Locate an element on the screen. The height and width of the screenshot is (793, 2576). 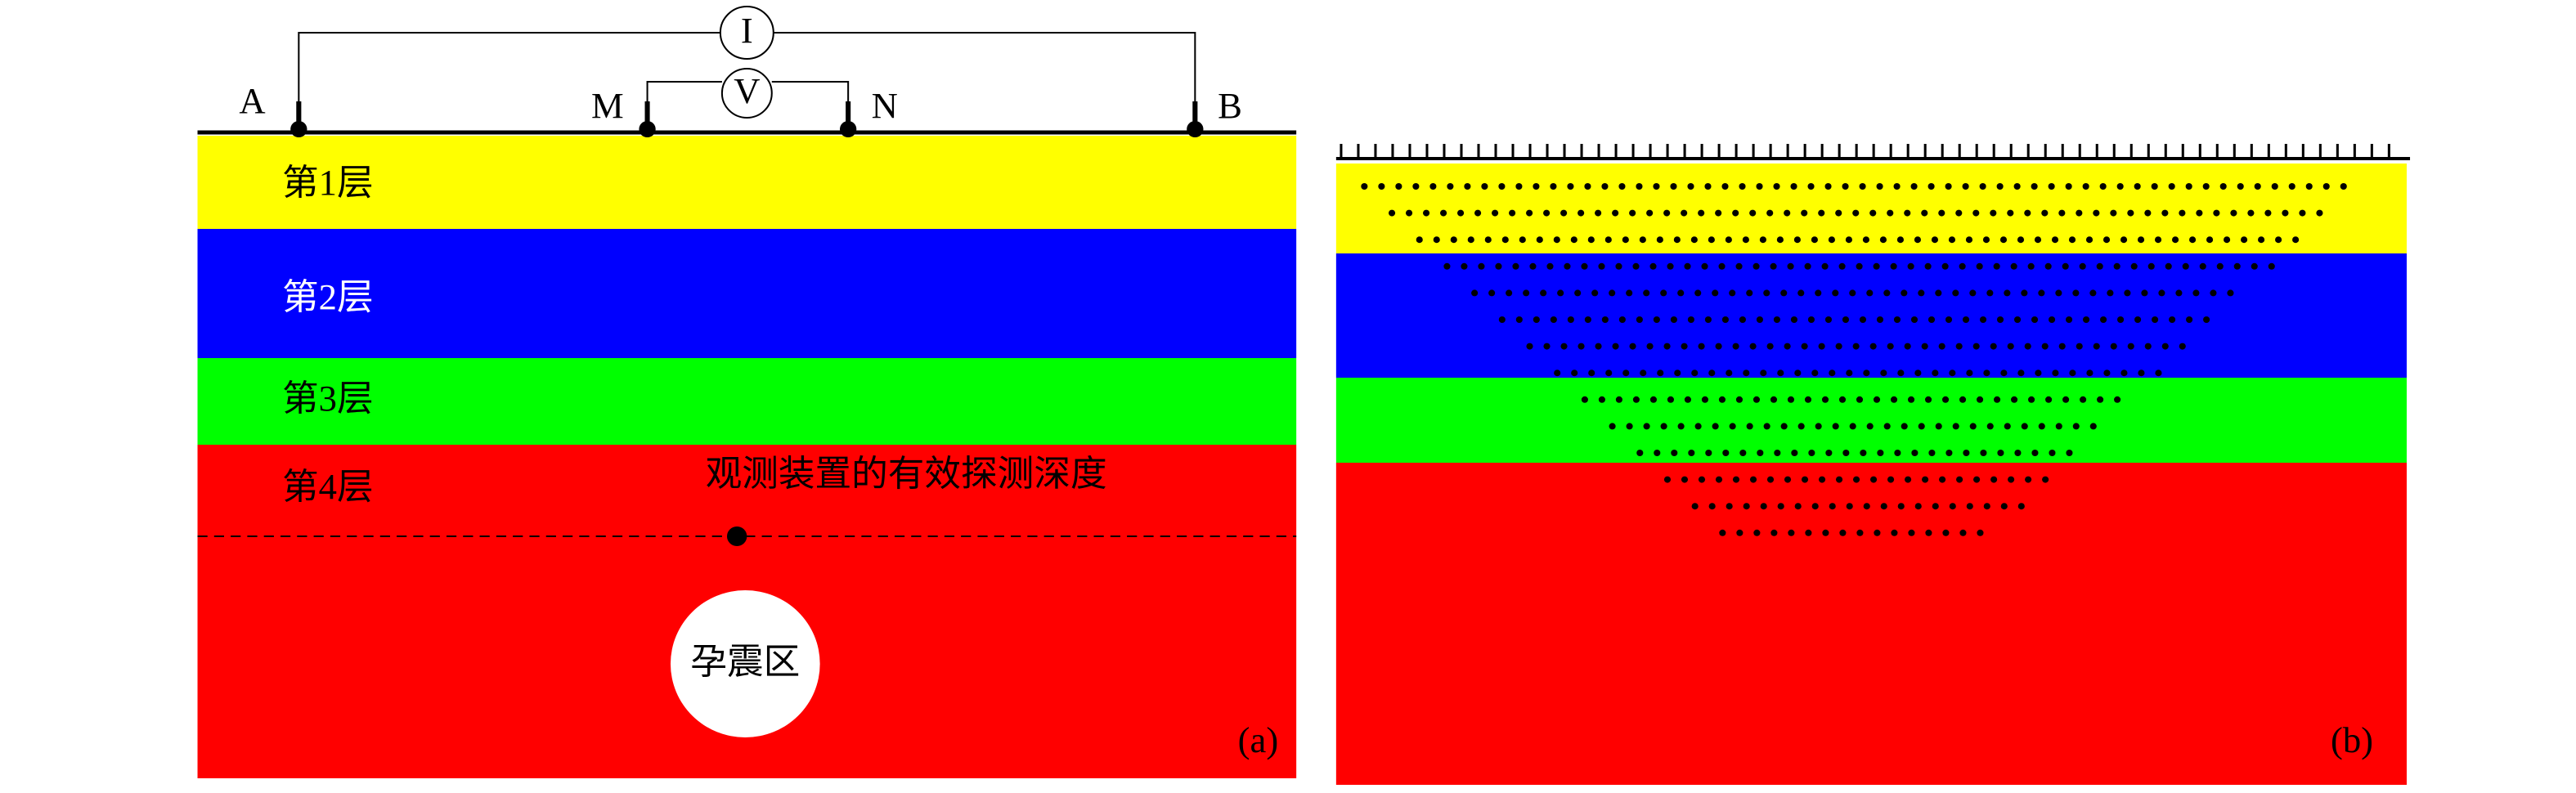
layer-label: 第3层 is located at coordinates (328, 399).